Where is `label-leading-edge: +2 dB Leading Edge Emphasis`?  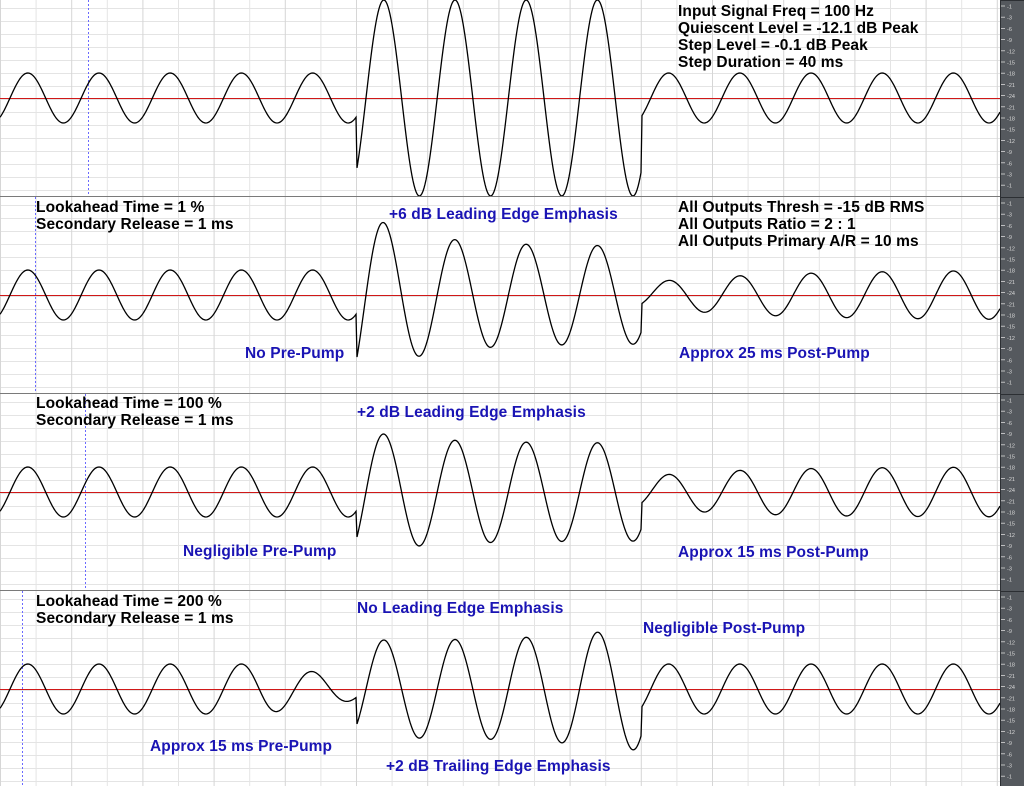
label-leading-edge: +2 dB Leading Edge Emphasis is located at coordinates (471, 412).